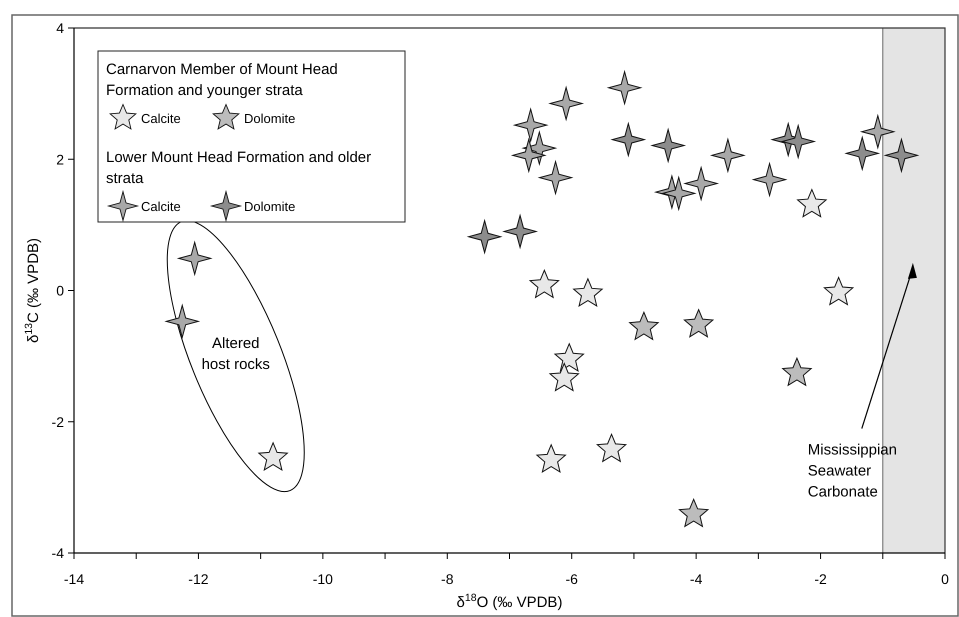 This screenshot has width=959, height=617. I want to click on x-tick-label: -4, so click(696, 579).